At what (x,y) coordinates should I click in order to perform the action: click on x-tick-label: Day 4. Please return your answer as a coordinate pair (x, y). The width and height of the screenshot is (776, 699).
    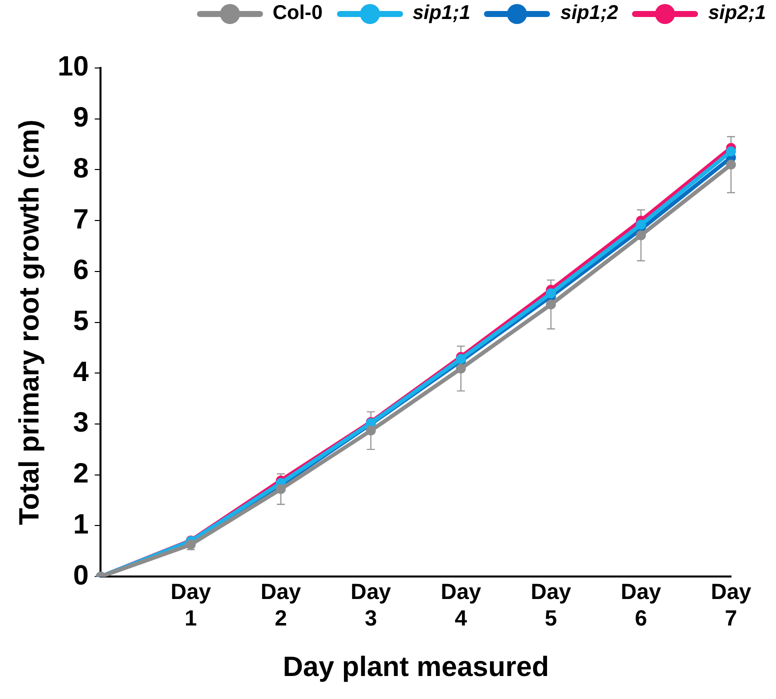
    Looking at the image, I should click on (461, 604).